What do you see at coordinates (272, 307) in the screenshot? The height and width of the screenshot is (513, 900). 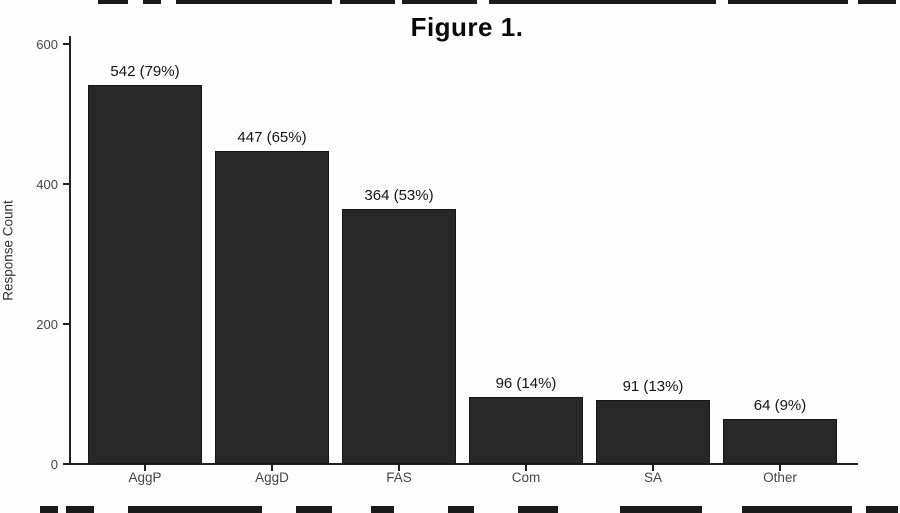 I see `bar-aggd` at bounding box center [272, 307].